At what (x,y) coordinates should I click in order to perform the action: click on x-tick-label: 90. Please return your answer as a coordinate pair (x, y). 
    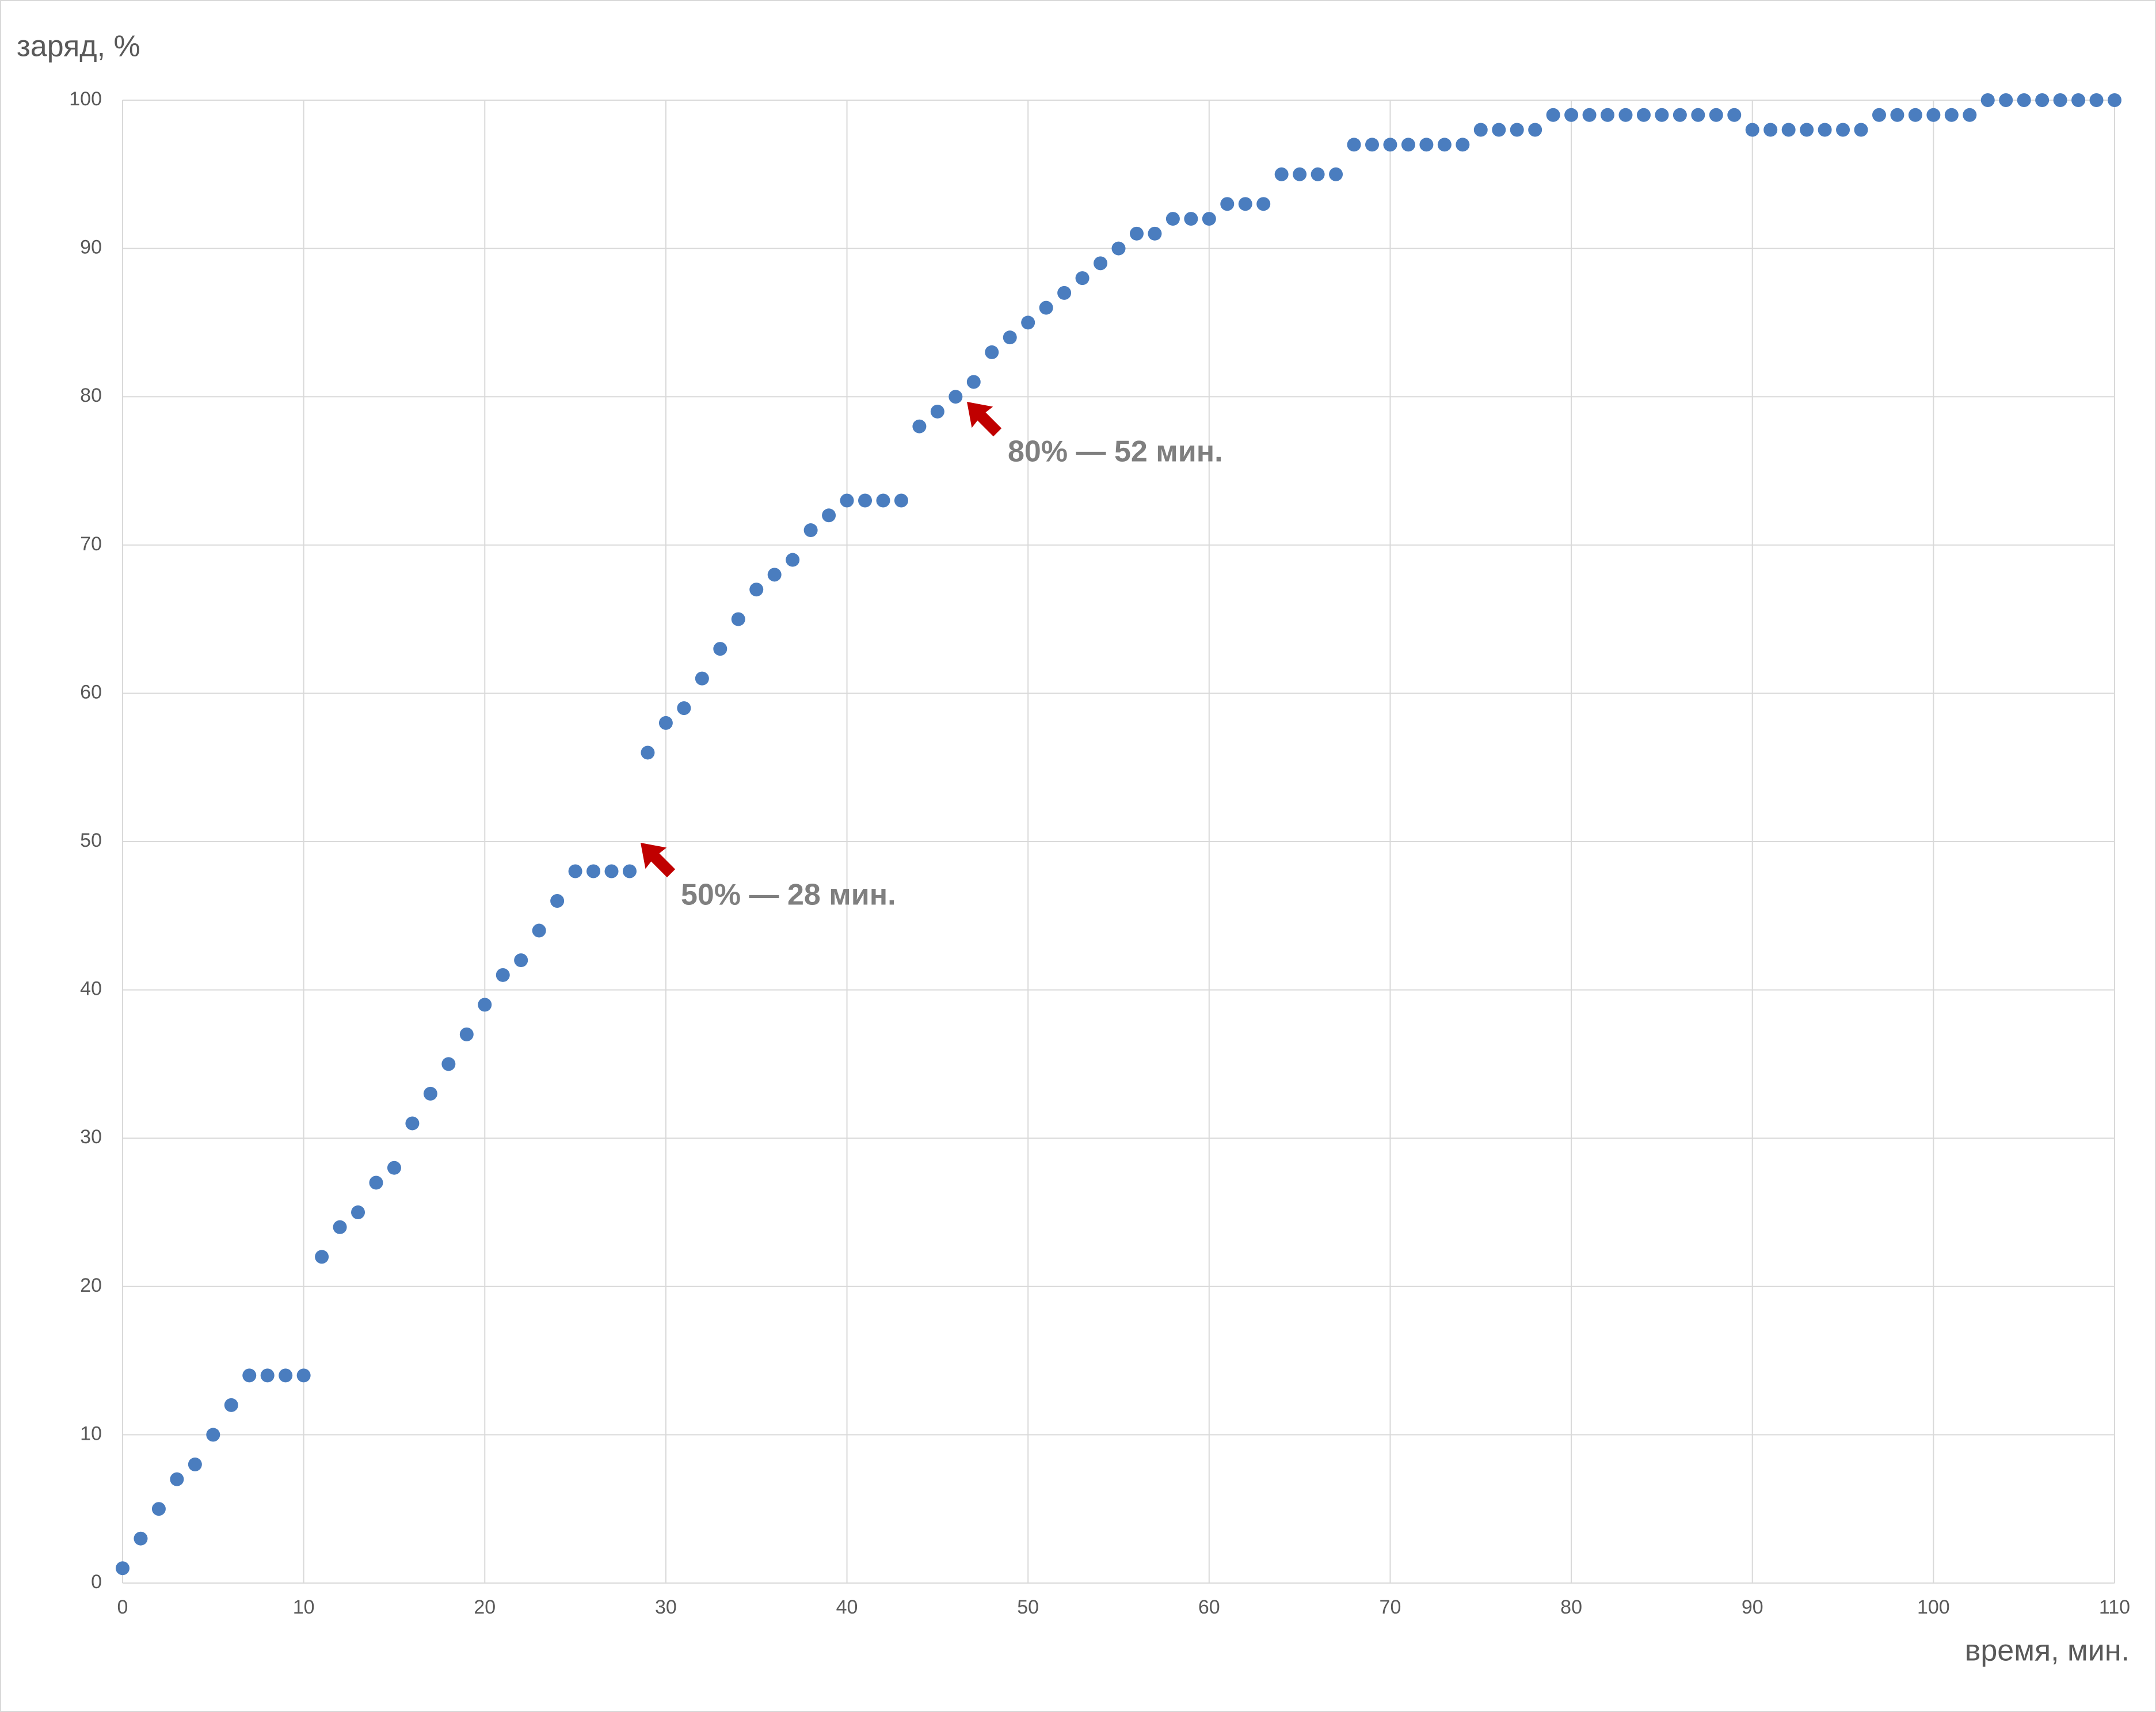
    Looking at the image, I should click on (1752, 1607).